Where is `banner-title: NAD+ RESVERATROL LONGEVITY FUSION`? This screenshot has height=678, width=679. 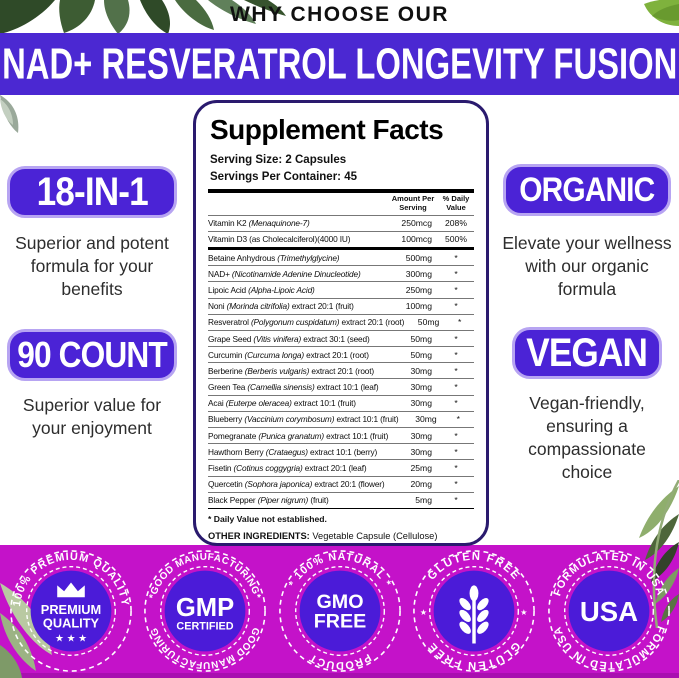 banner-title: NAD+ RESVERATROL LONGEVITY FUSION is located at coordinates (339, 63).